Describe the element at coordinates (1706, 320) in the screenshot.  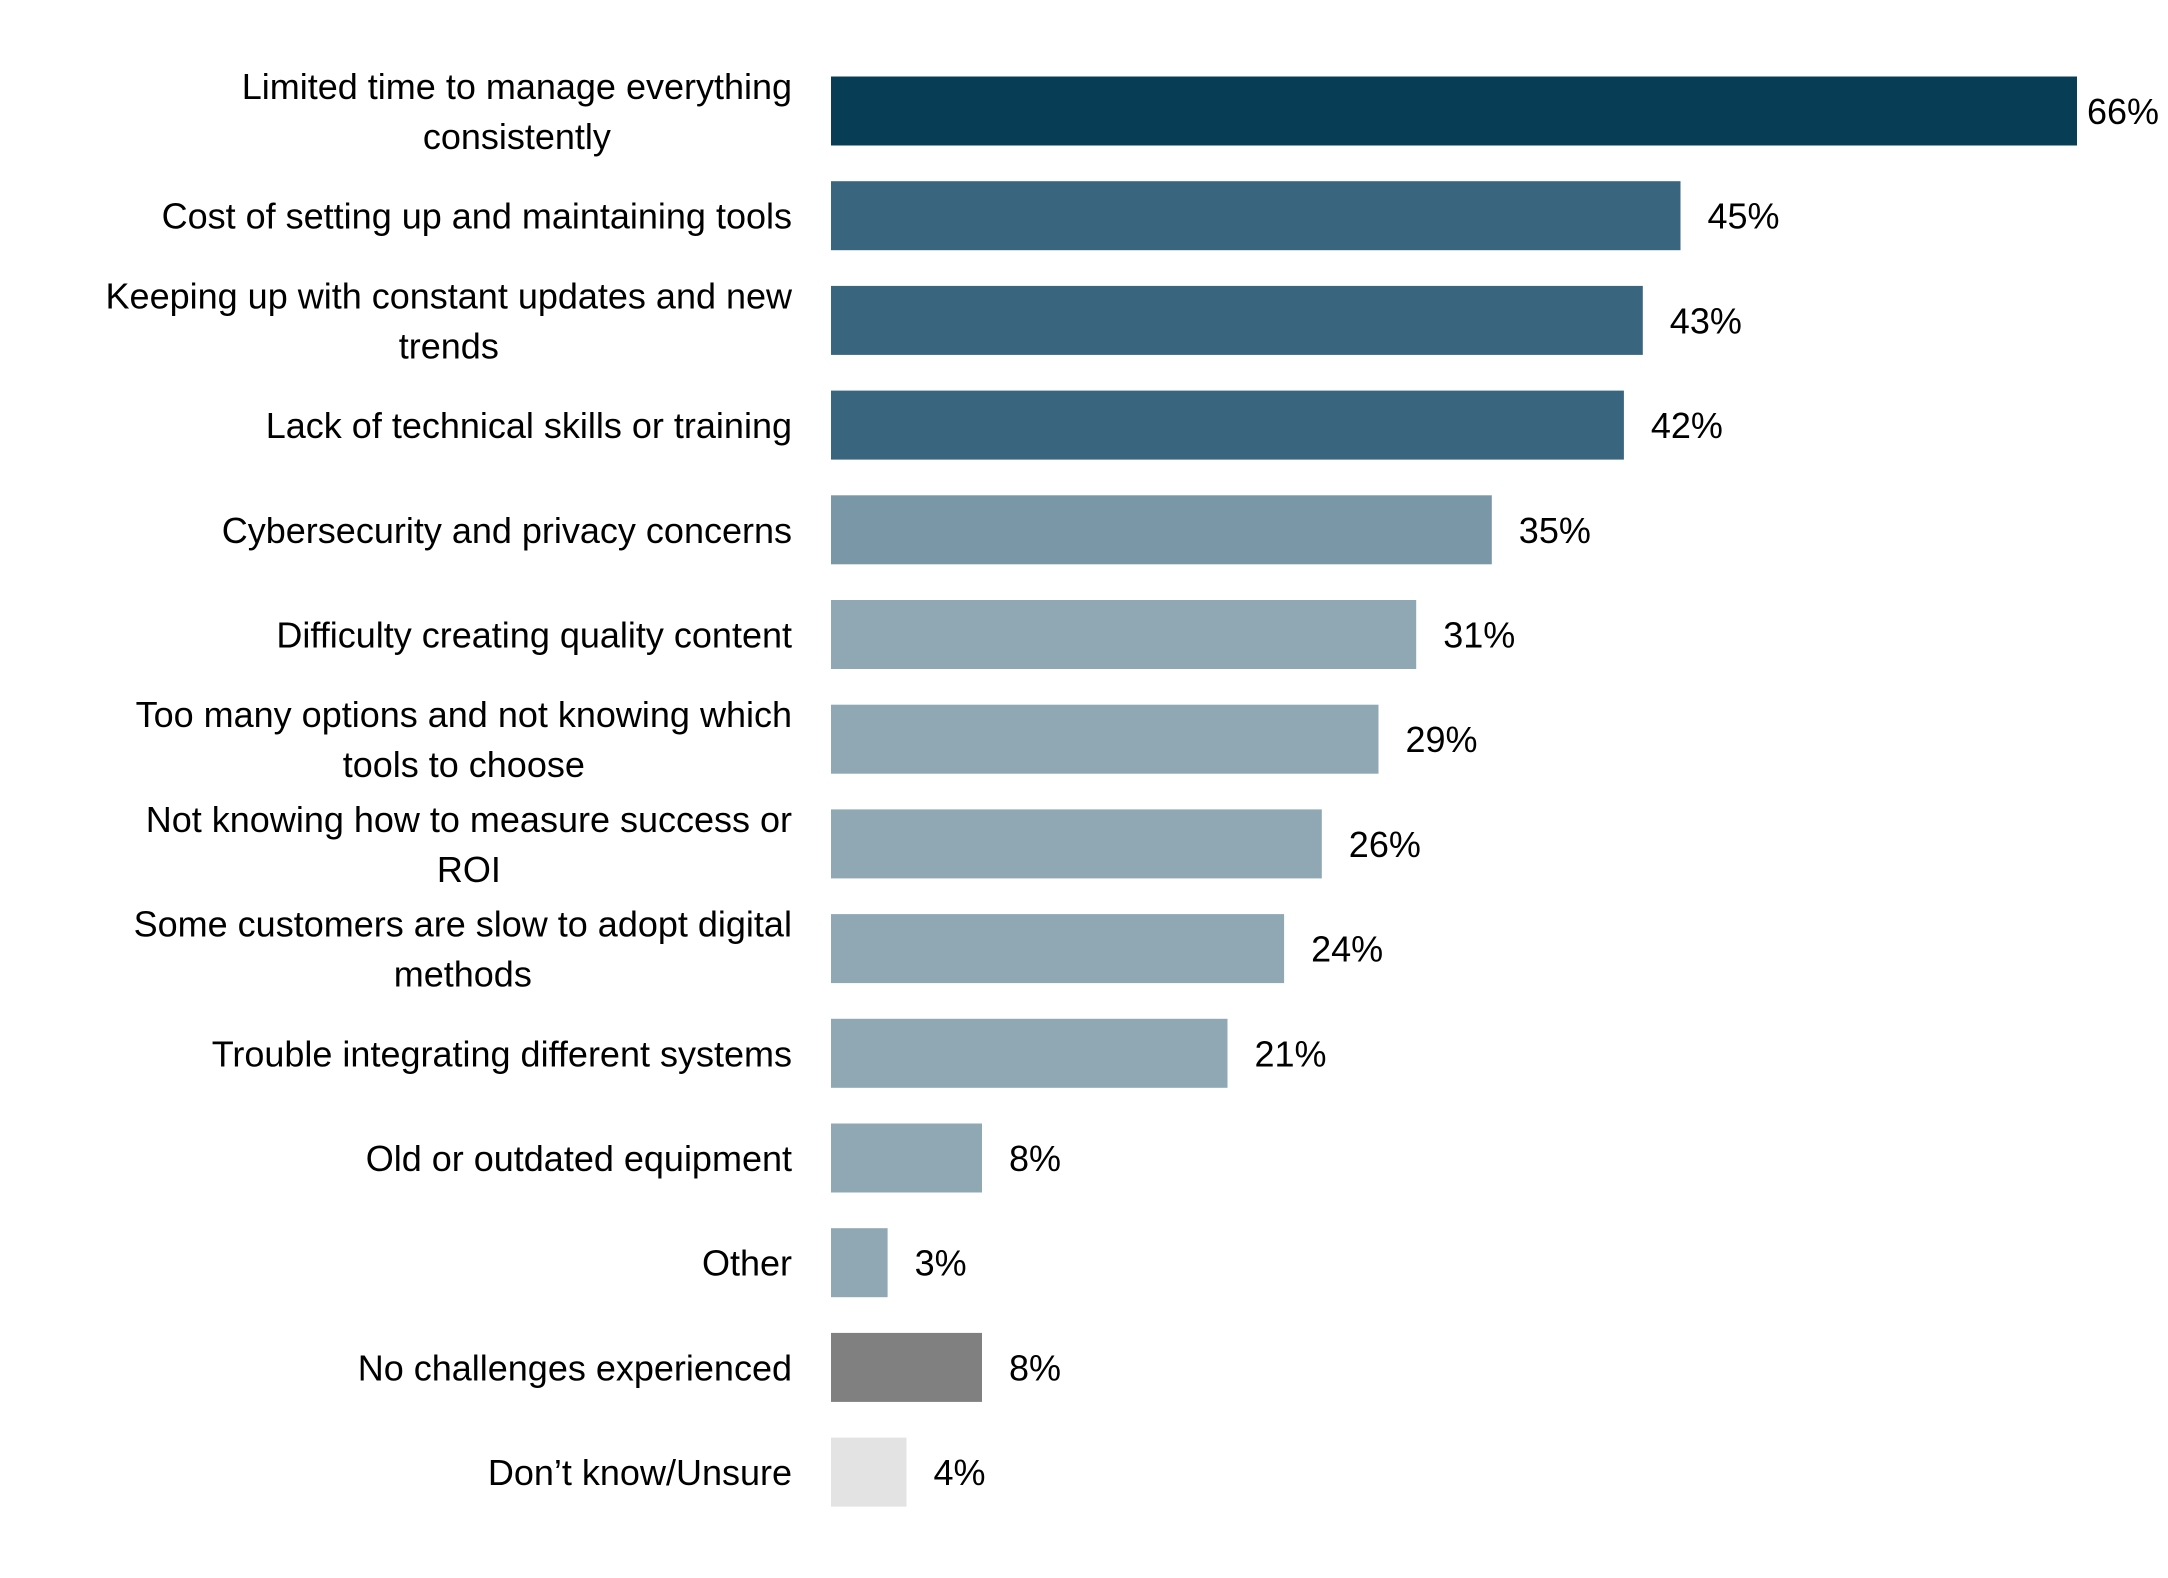
I see `value-label-3: 43%` at that location.